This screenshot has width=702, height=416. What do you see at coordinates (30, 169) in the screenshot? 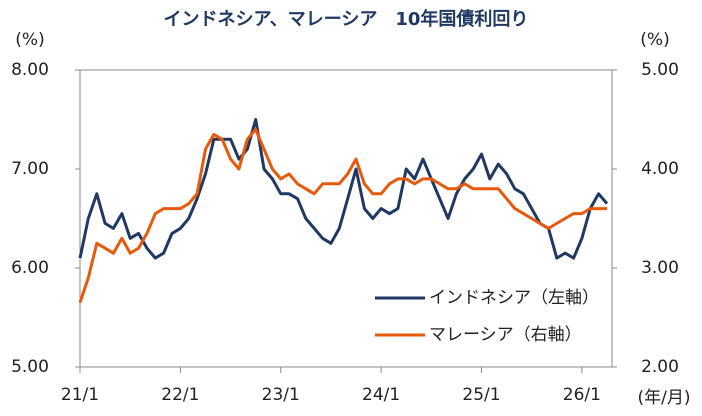
I see `y-tick-label: 7.00` at bounding box center [30, 169].